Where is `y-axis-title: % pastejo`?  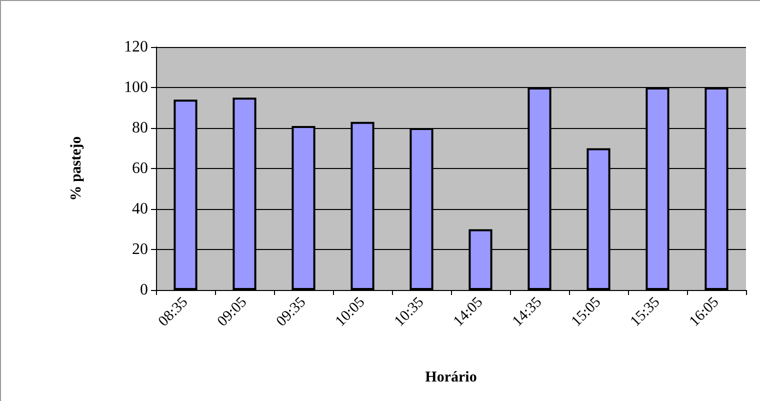
y-axis-title: % pastejo is located at coordinates (76, 168).